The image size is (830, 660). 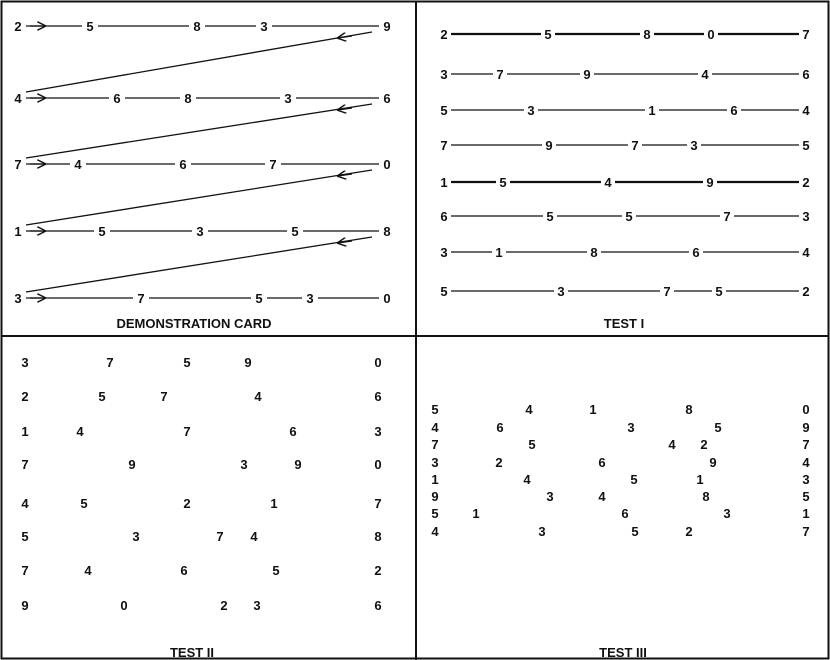 What do you see at coordinates (377, 536) in the screenshot?
I see `test2-number: 8` at bounding box center [377, 536].